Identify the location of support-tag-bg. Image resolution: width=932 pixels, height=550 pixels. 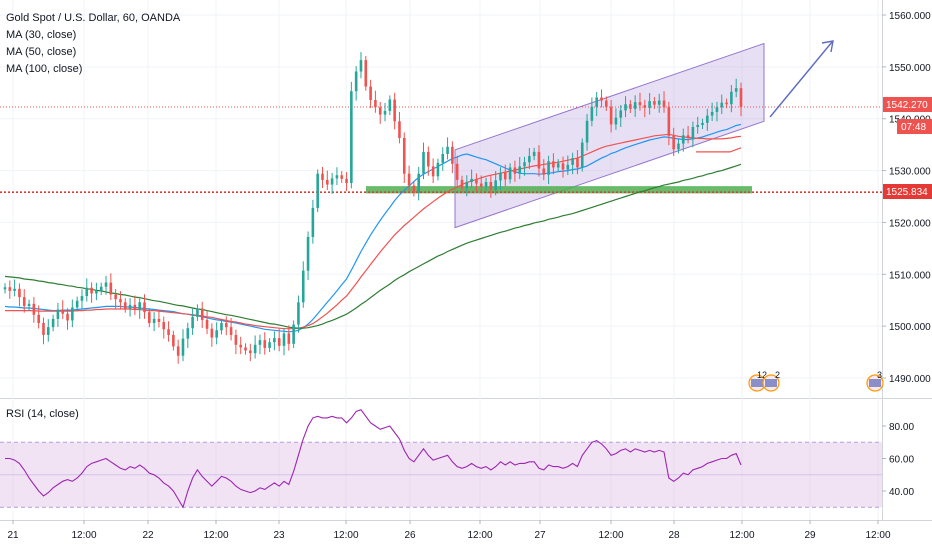
(907, 191).